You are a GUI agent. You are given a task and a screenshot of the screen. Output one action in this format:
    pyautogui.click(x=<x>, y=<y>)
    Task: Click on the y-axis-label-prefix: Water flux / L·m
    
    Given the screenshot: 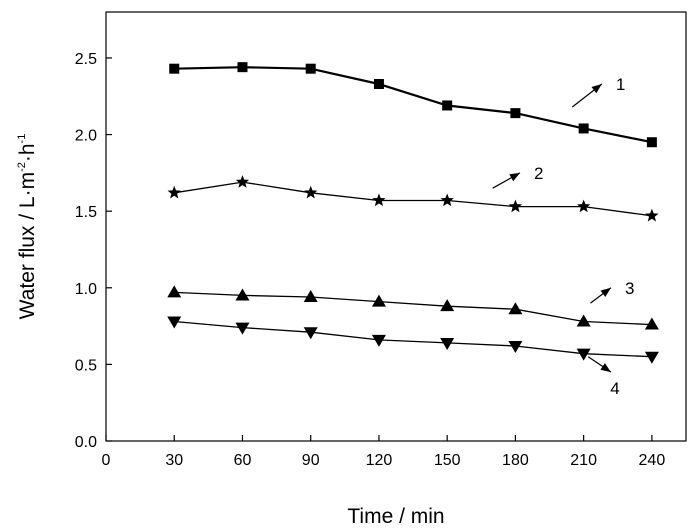 What is the action you would take?
    pyautogui.click(x=27, y=245)
    